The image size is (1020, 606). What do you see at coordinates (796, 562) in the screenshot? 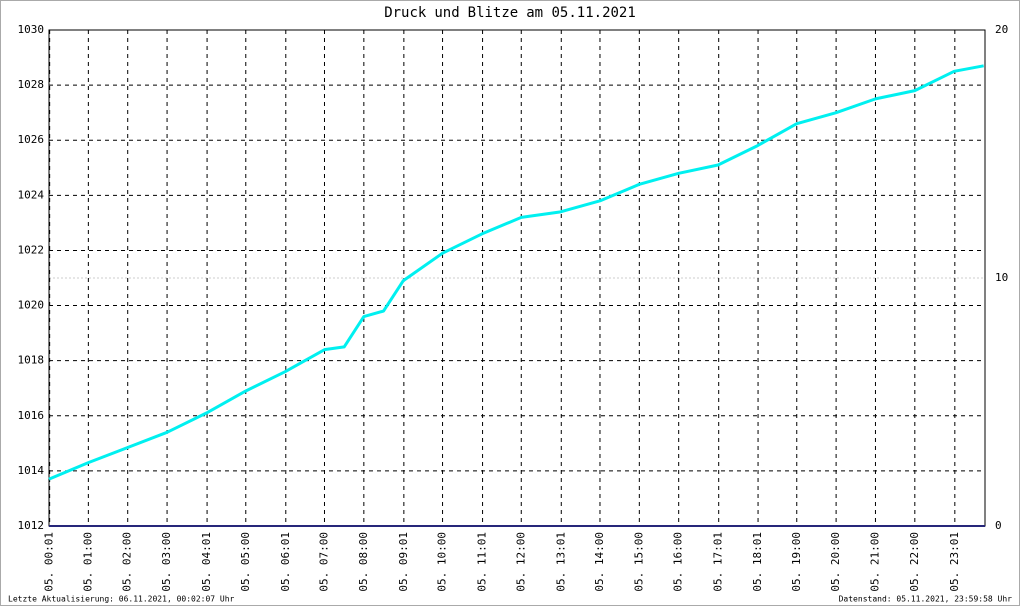
I see `x-tick-label: 05. 19:00` at bounding box center [796, 562].